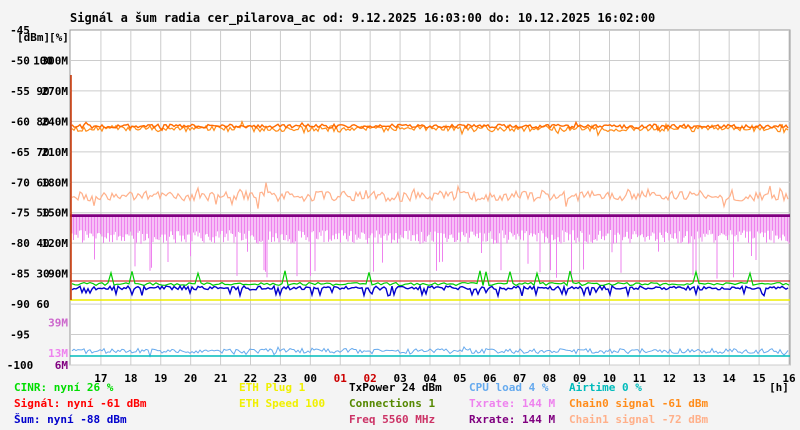 This screenshot has height=430, width=800. What do you see at coordinates (55, 152) in the screenshot?
I see `y-tick-rate: 210M` at bounding box center [55, 152].